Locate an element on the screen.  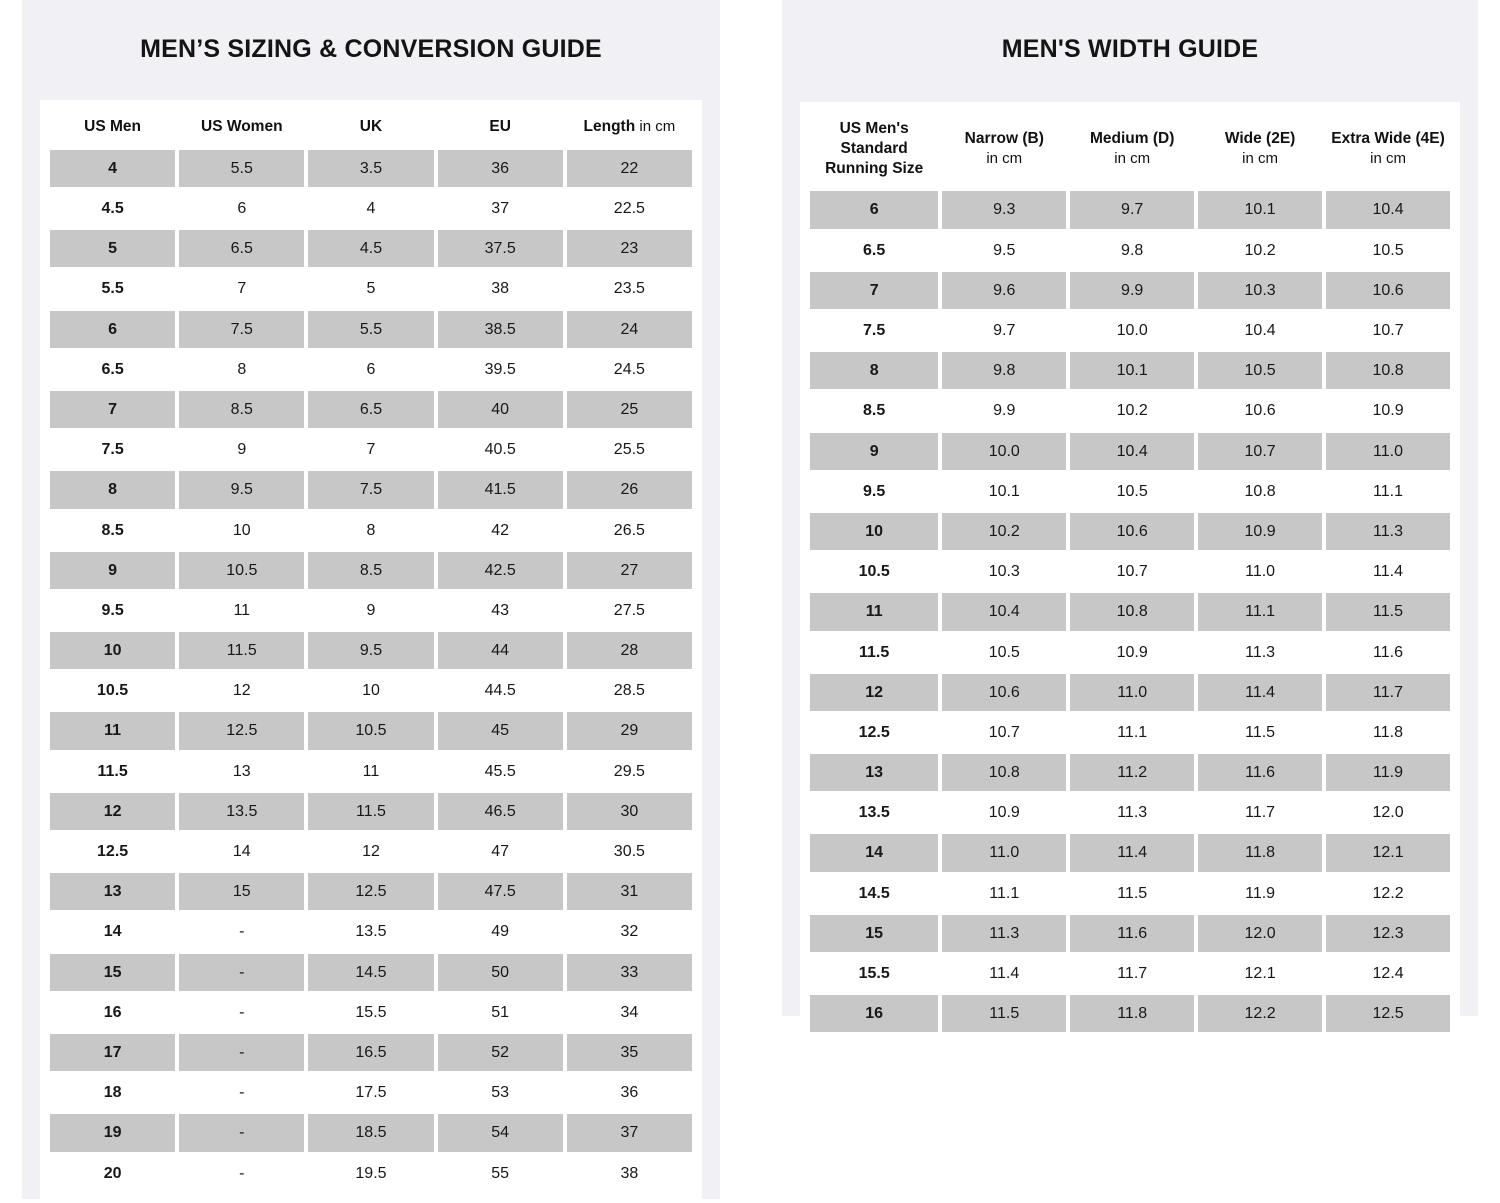
size-cell: 16 is located at coordinates (874, 1014).